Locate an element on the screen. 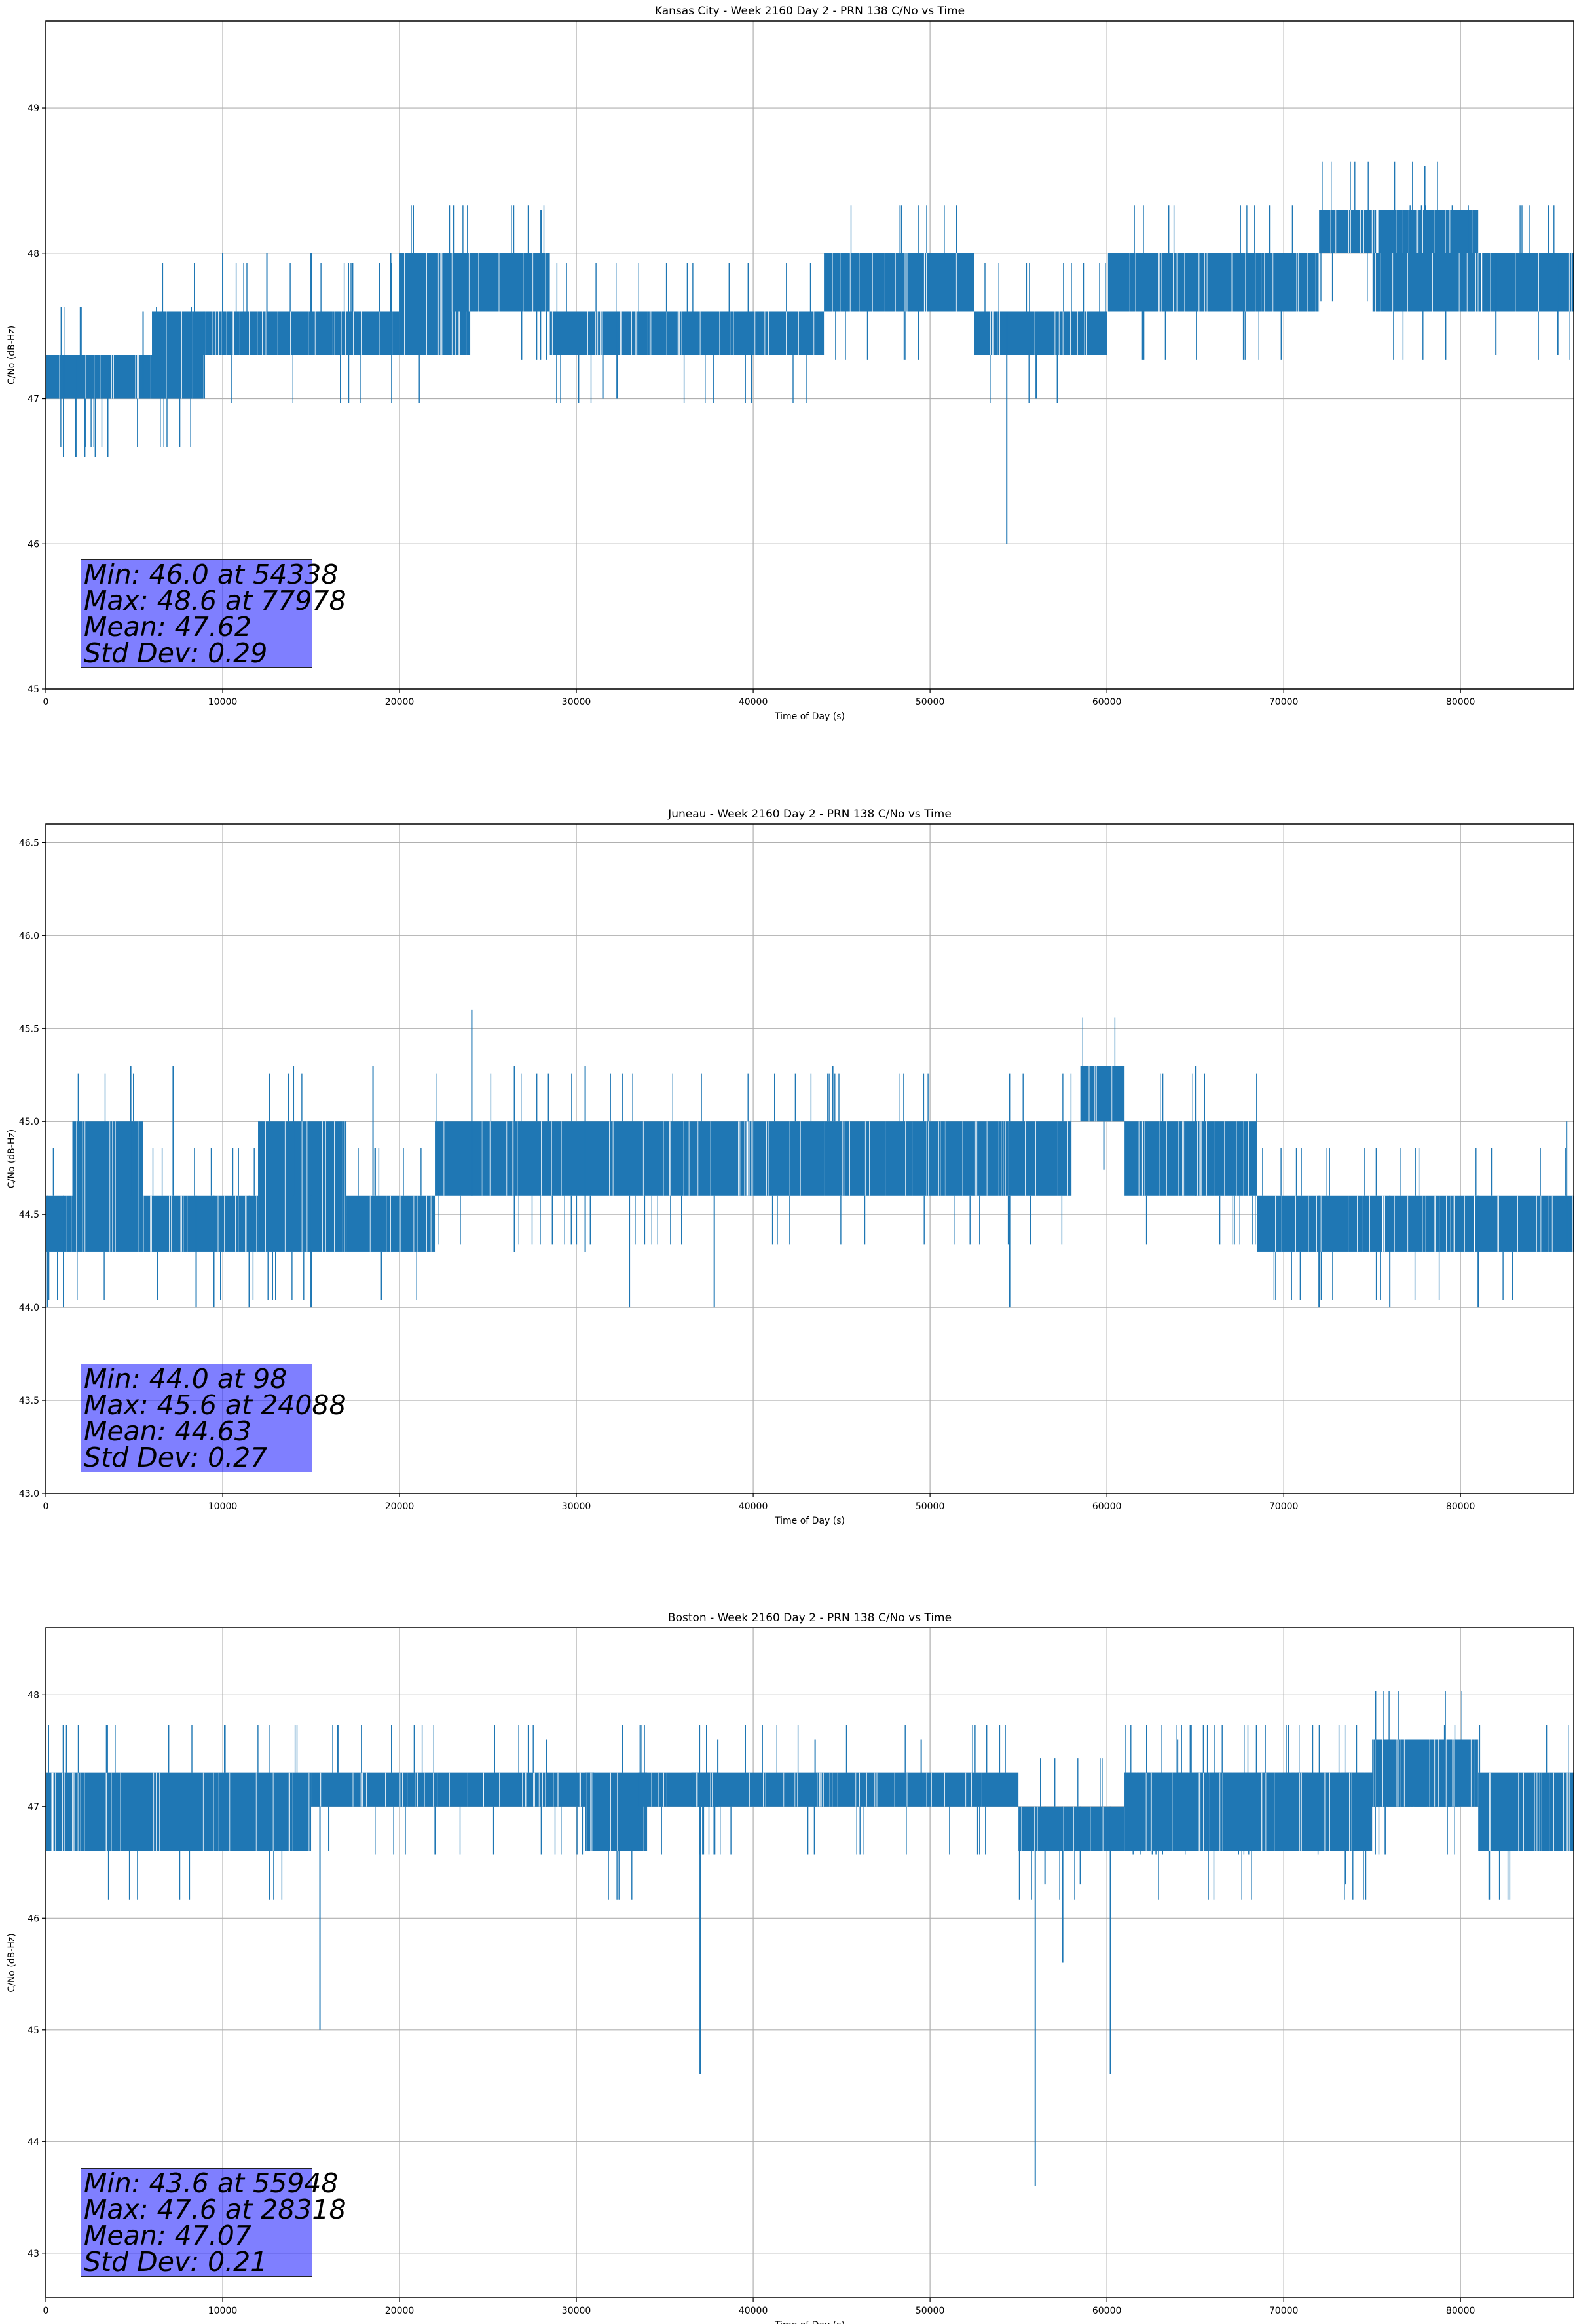 This screenshot has height=2324, width=1577. series-line is located at coordinates (810, 1158).